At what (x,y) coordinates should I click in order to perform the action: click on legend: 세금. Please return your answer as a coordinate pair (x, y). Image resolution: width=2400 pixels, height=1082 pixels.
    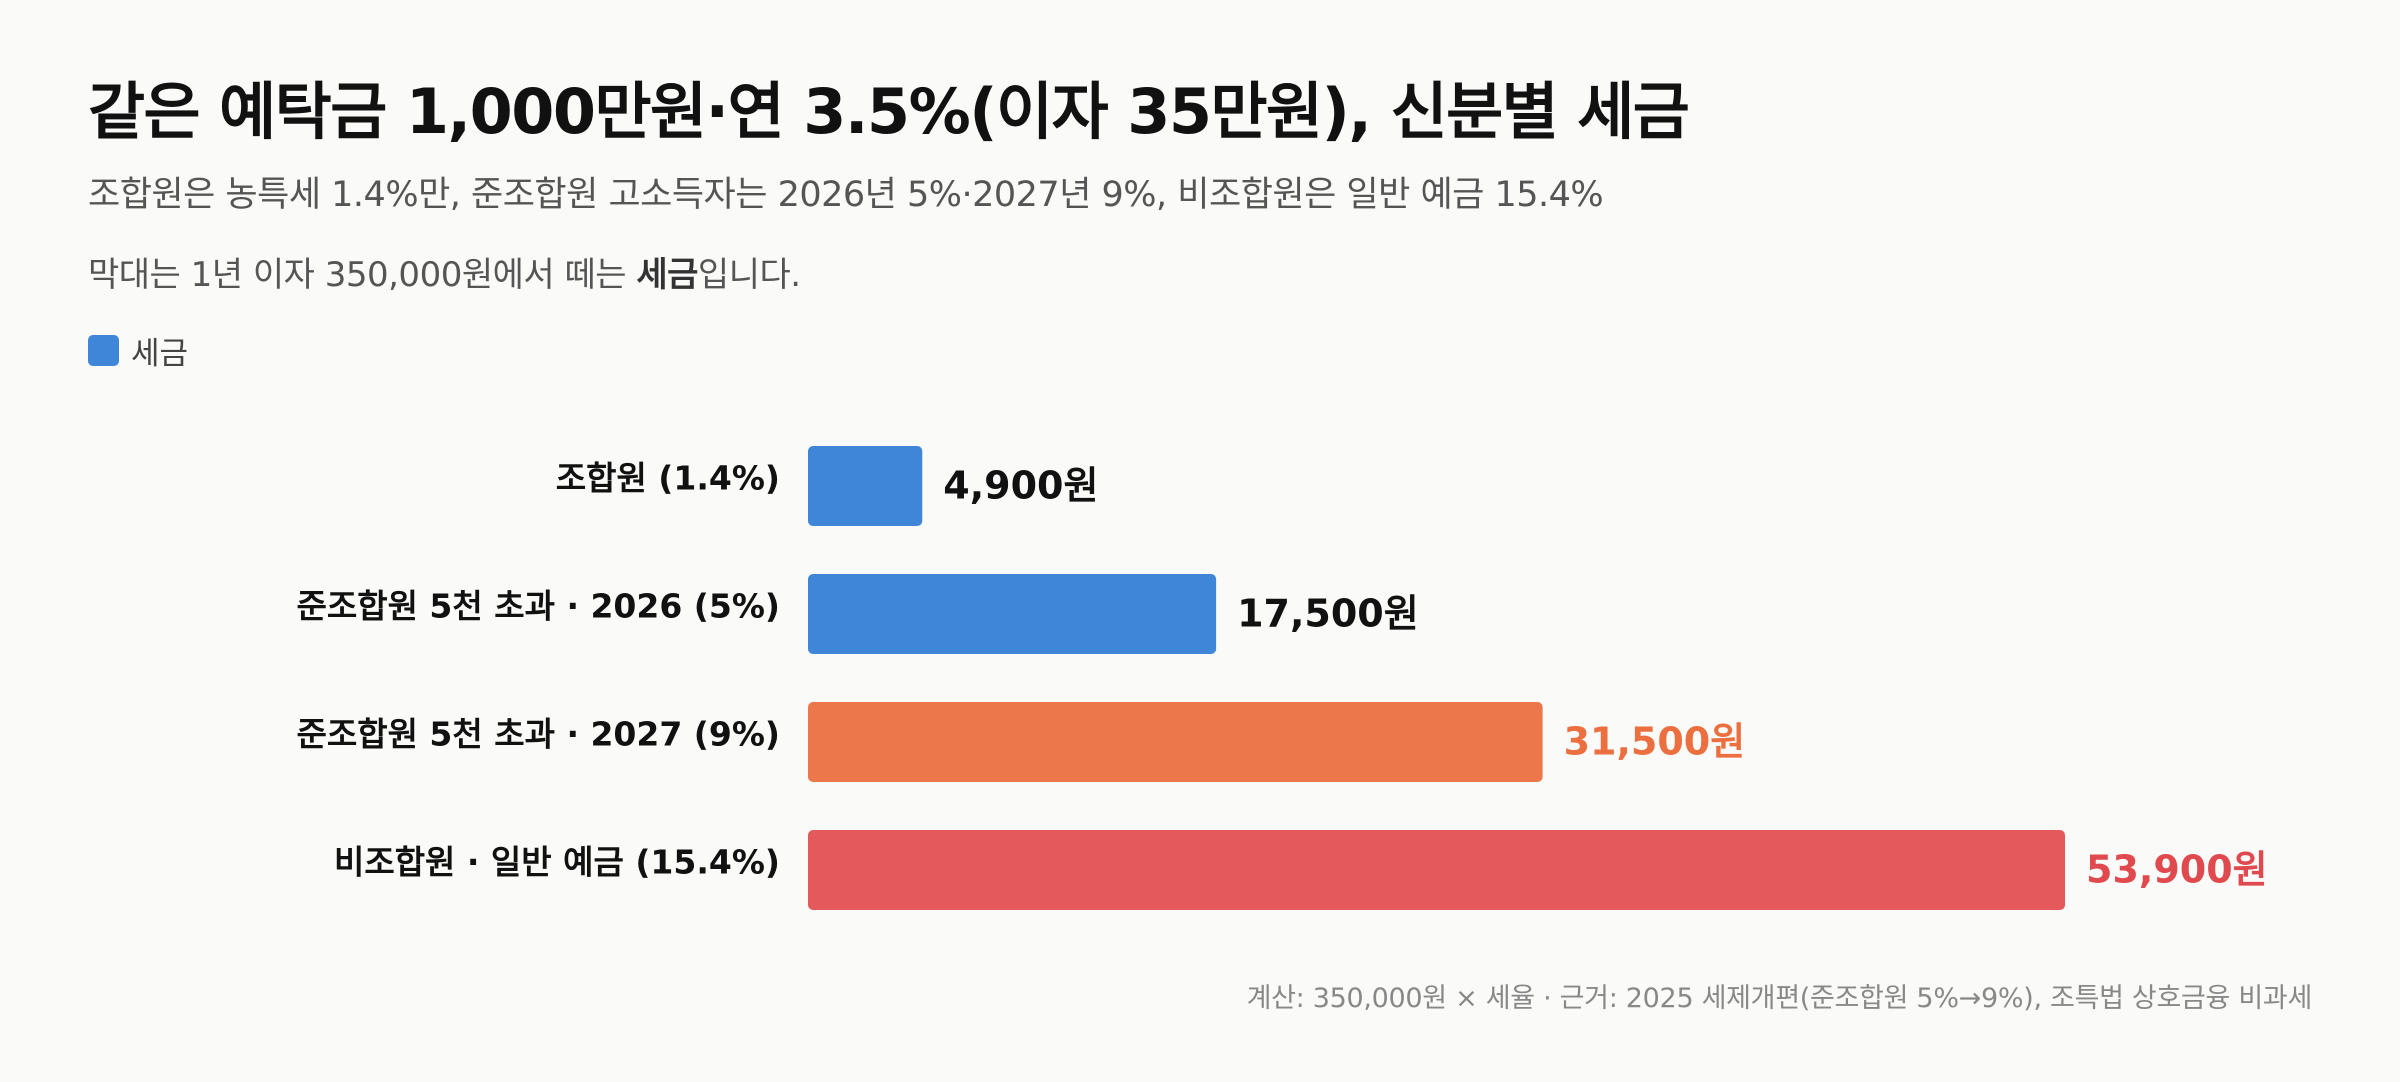
    Looking at the image, I should click on (138, 350).